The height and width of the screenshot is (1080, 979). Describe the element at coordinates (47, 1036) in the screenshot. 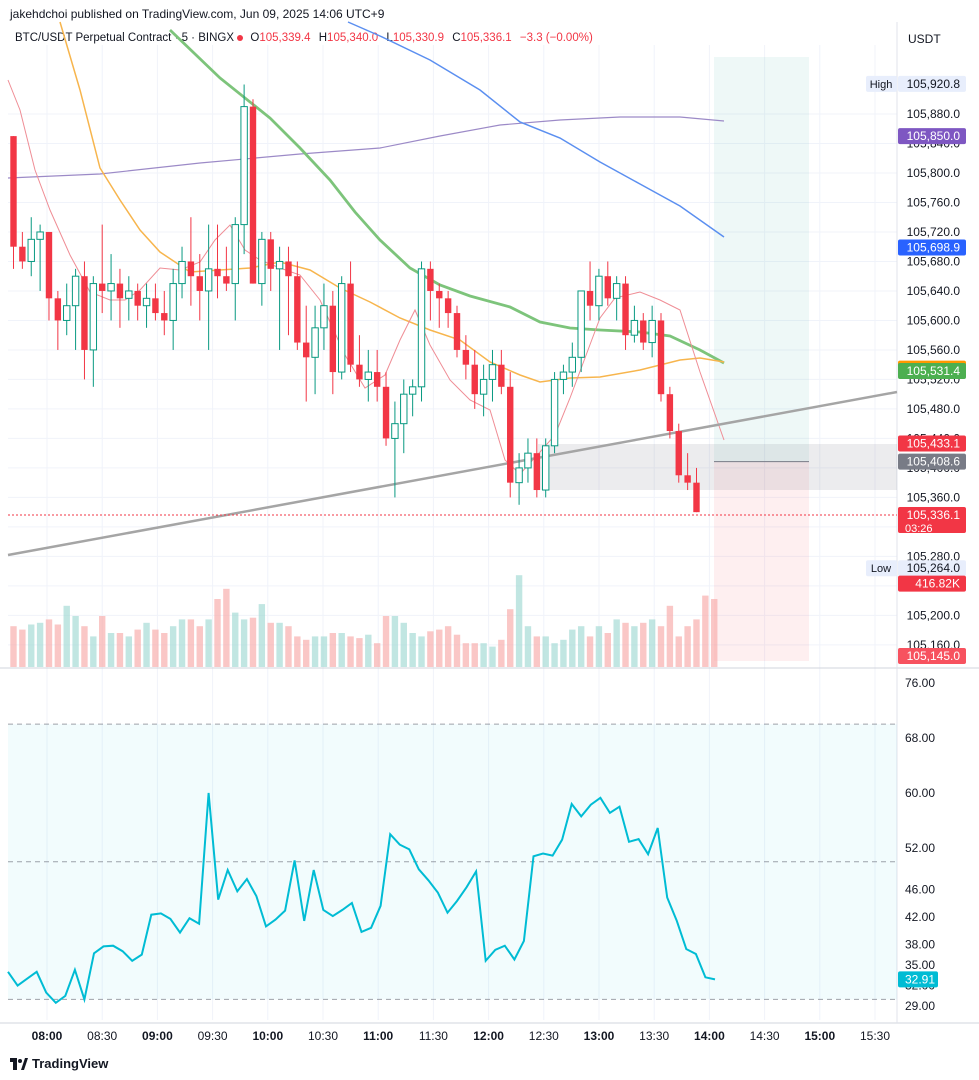

I see `time-axis-tick-label: 08:00` at that location.